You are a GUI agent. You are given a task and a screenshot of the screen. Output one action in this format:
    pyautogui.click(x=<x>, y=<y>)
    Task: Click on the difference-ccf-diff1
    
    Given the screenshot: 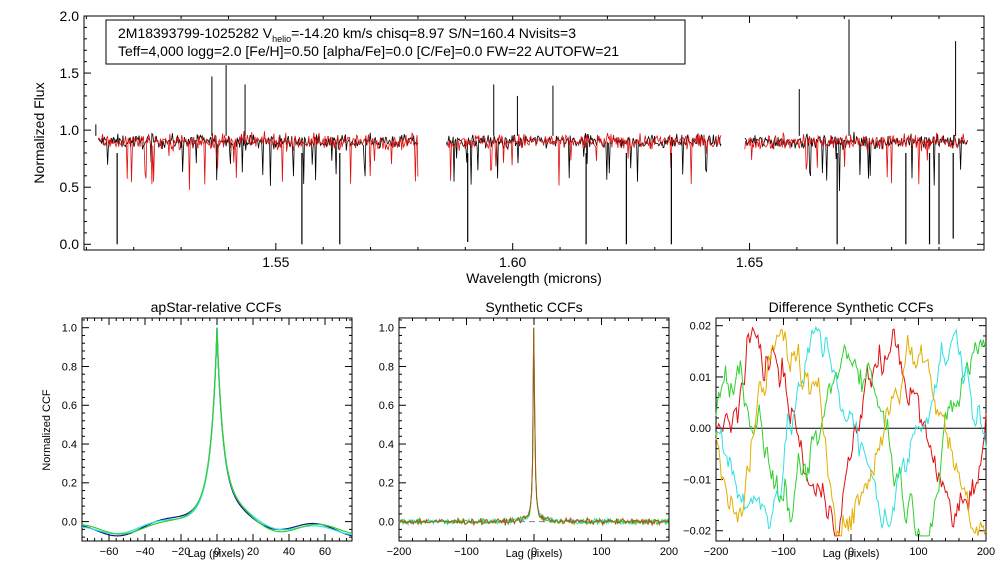 What is the action you would take?
    pyautogui.click(x=851, y=431)
    